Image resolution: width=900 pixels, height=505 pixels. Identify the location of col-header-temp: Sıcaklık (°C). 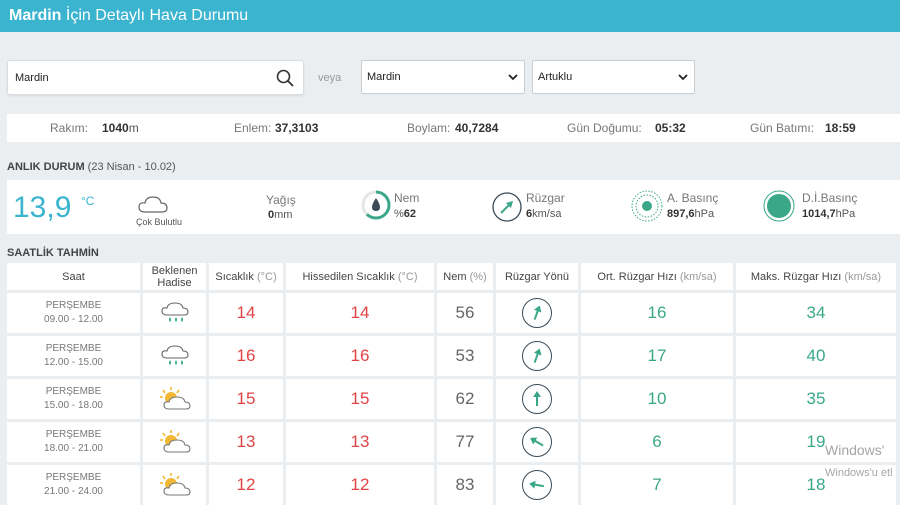
(246, 276).